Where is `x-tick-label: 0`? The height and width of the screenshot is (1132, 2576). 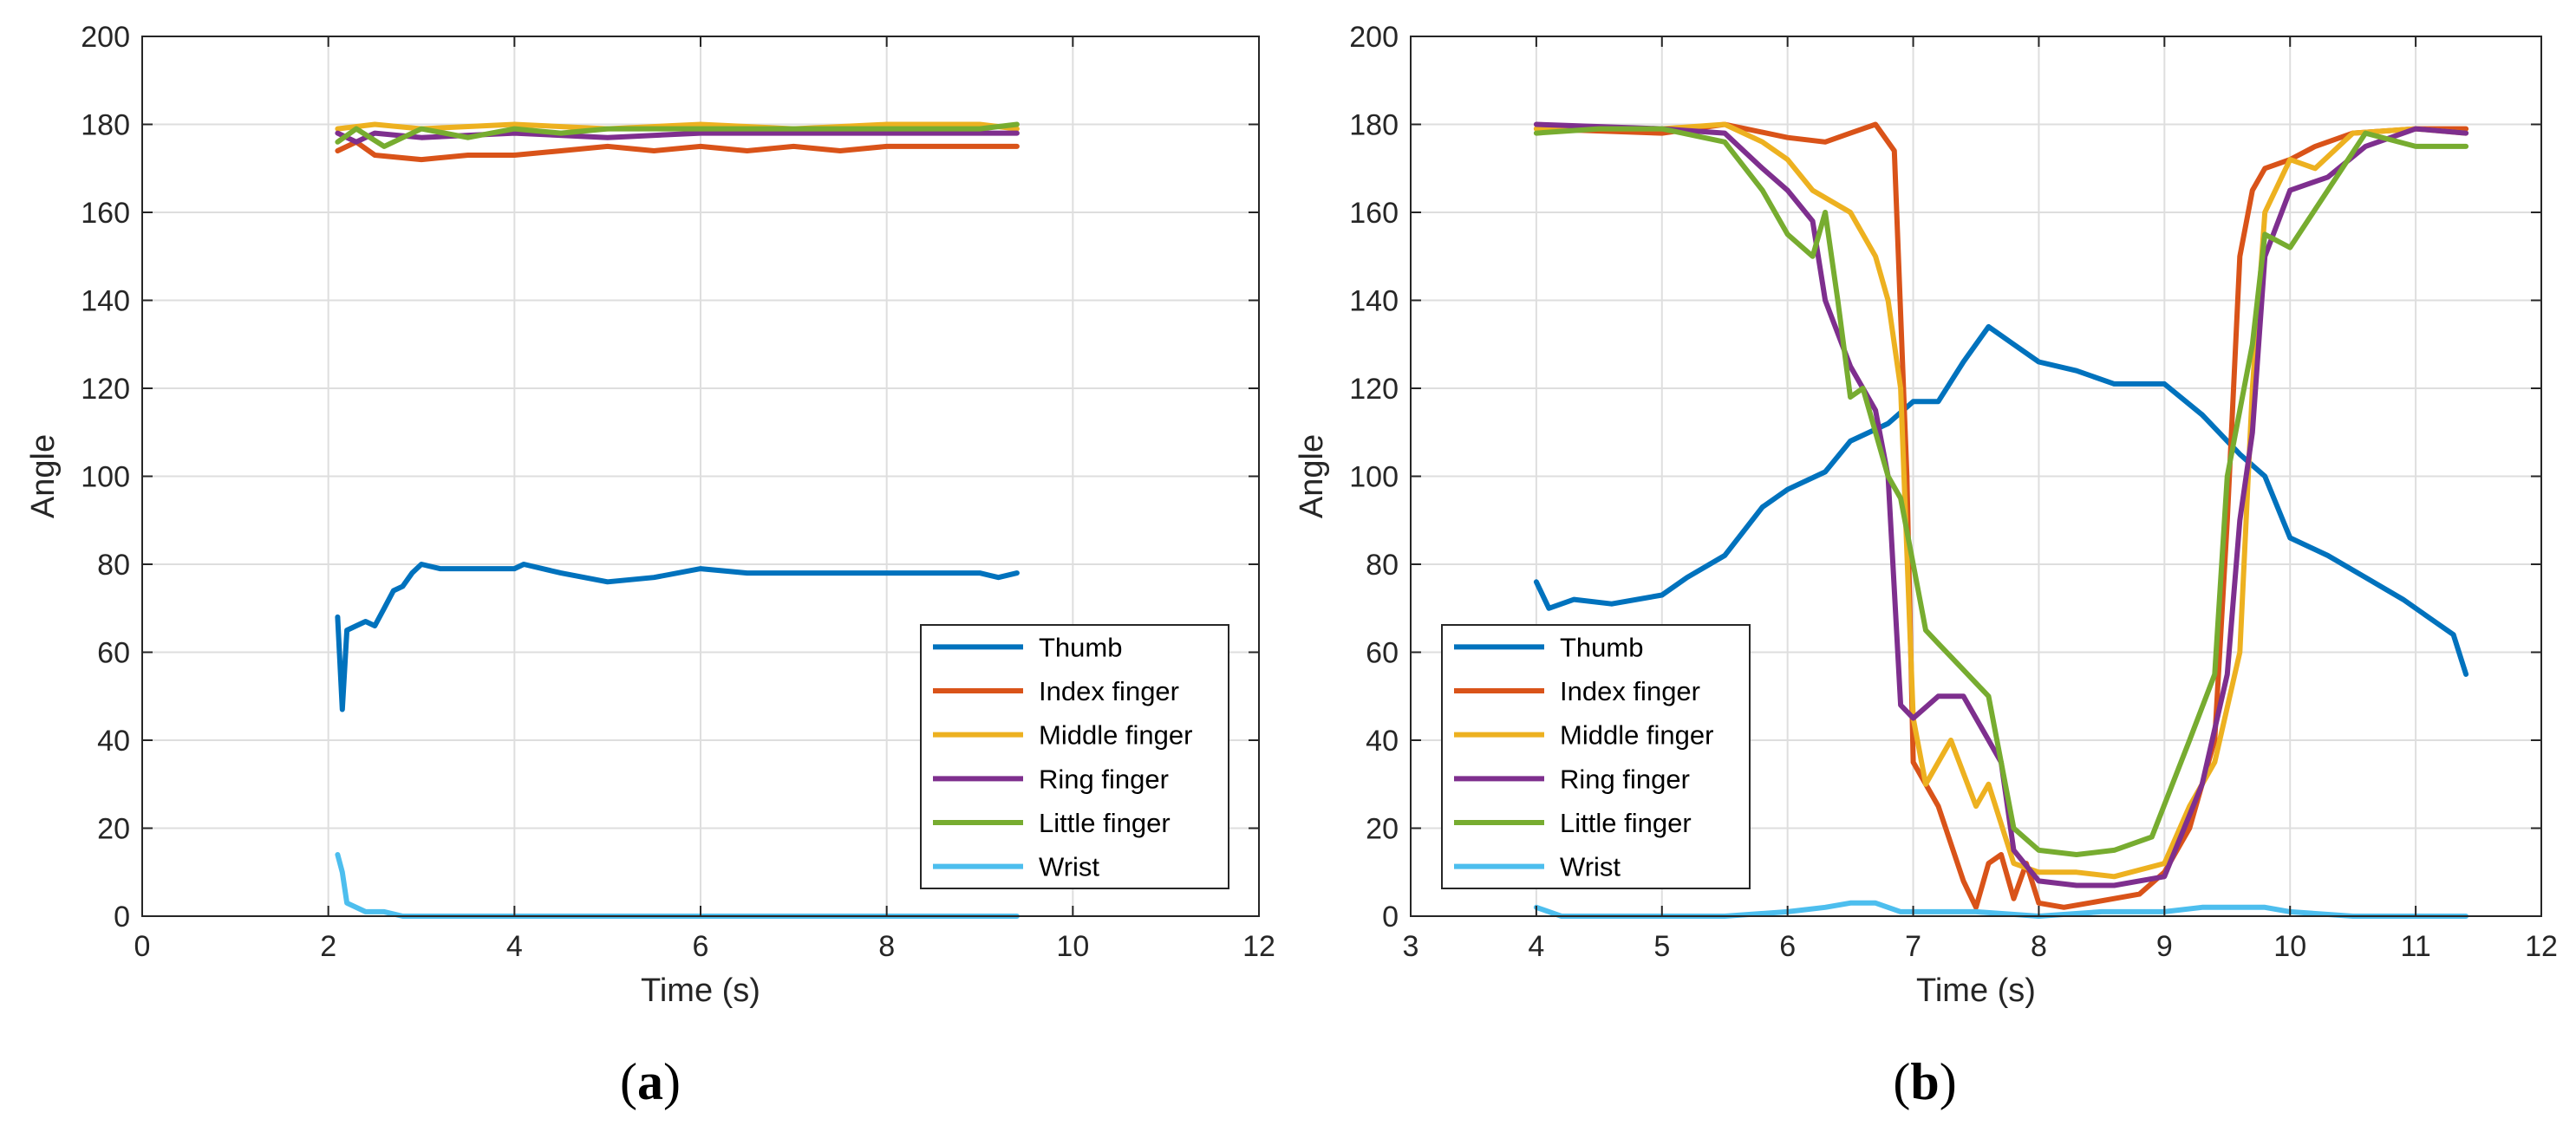
x-tick-label: 0 is located at coordinates (142, 946).